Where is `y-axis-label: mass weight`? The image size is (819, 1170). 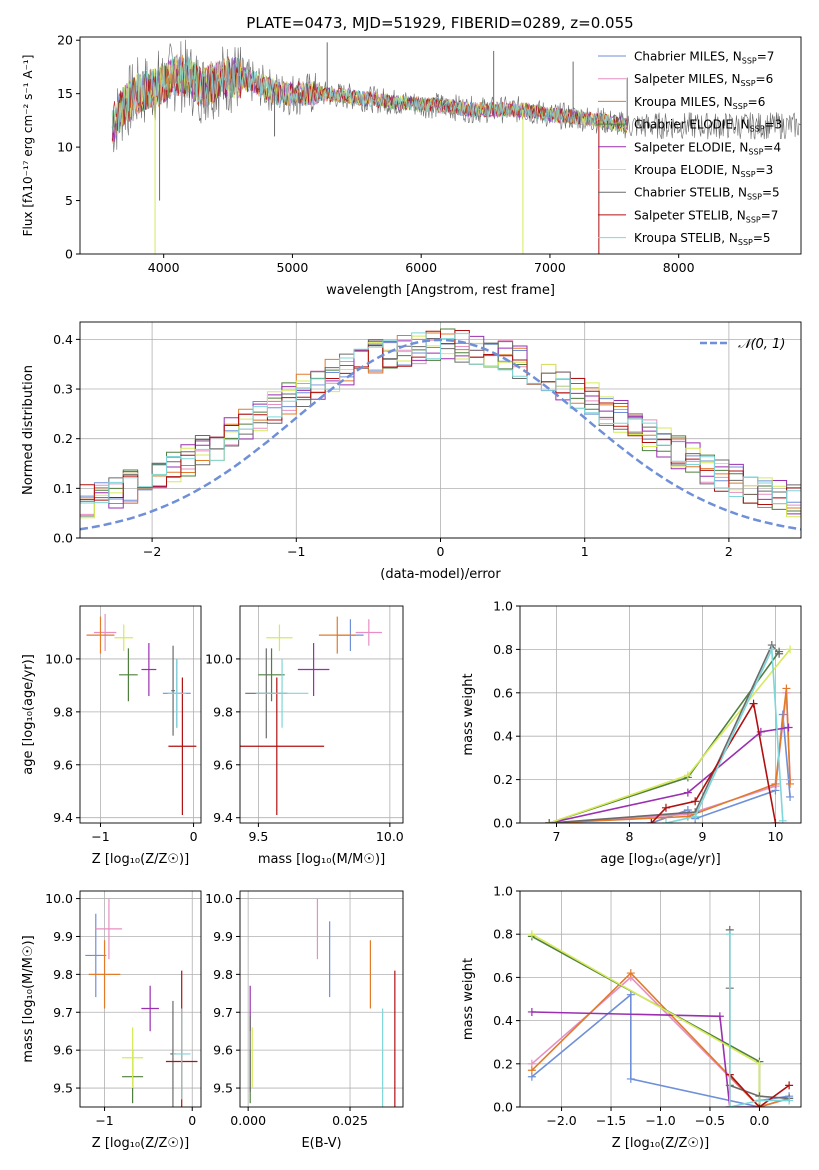 y-axis-label: mass weight is located at coordinates (468, 714).